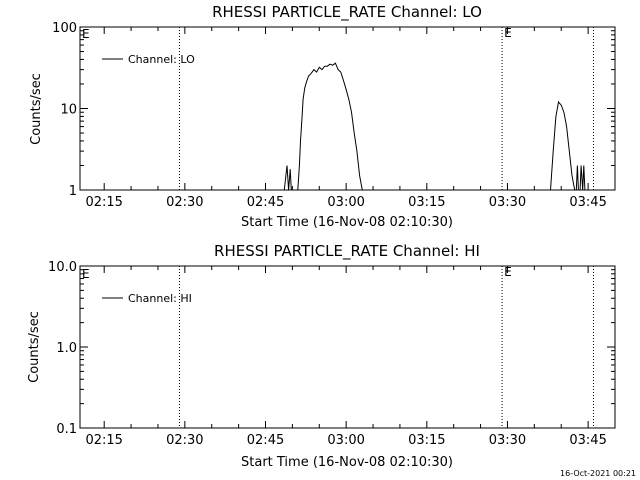  What do you see at coordinates (598, 473) in the screenshot?
I see `footer-timestamp: 16-Oct-2021 00:21` at bounding box center [598, 473].